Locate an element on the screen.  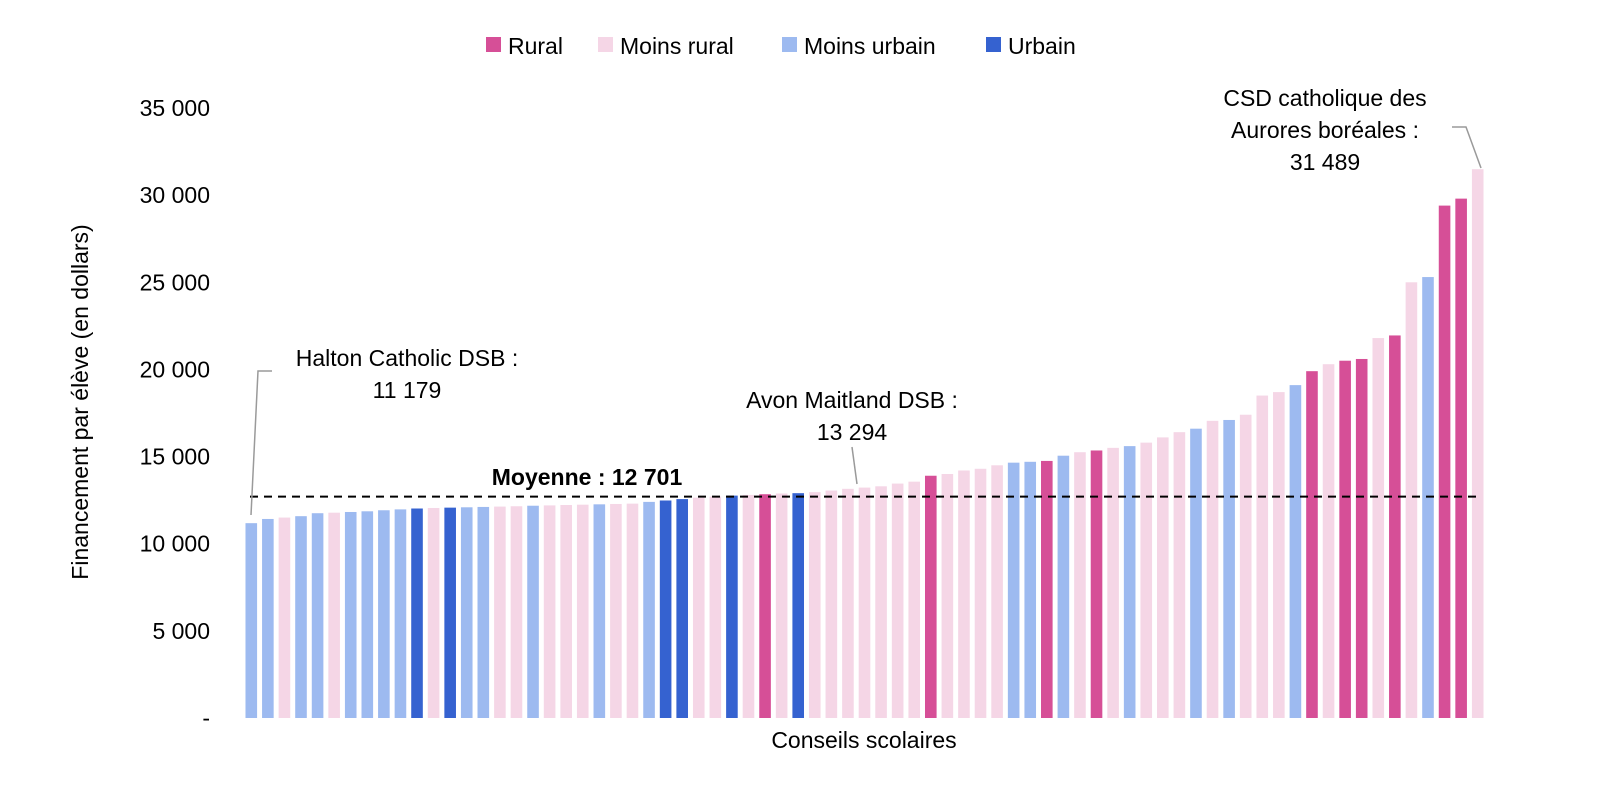
y-tick-label: 30 000 is located at coordinates (175, 195).